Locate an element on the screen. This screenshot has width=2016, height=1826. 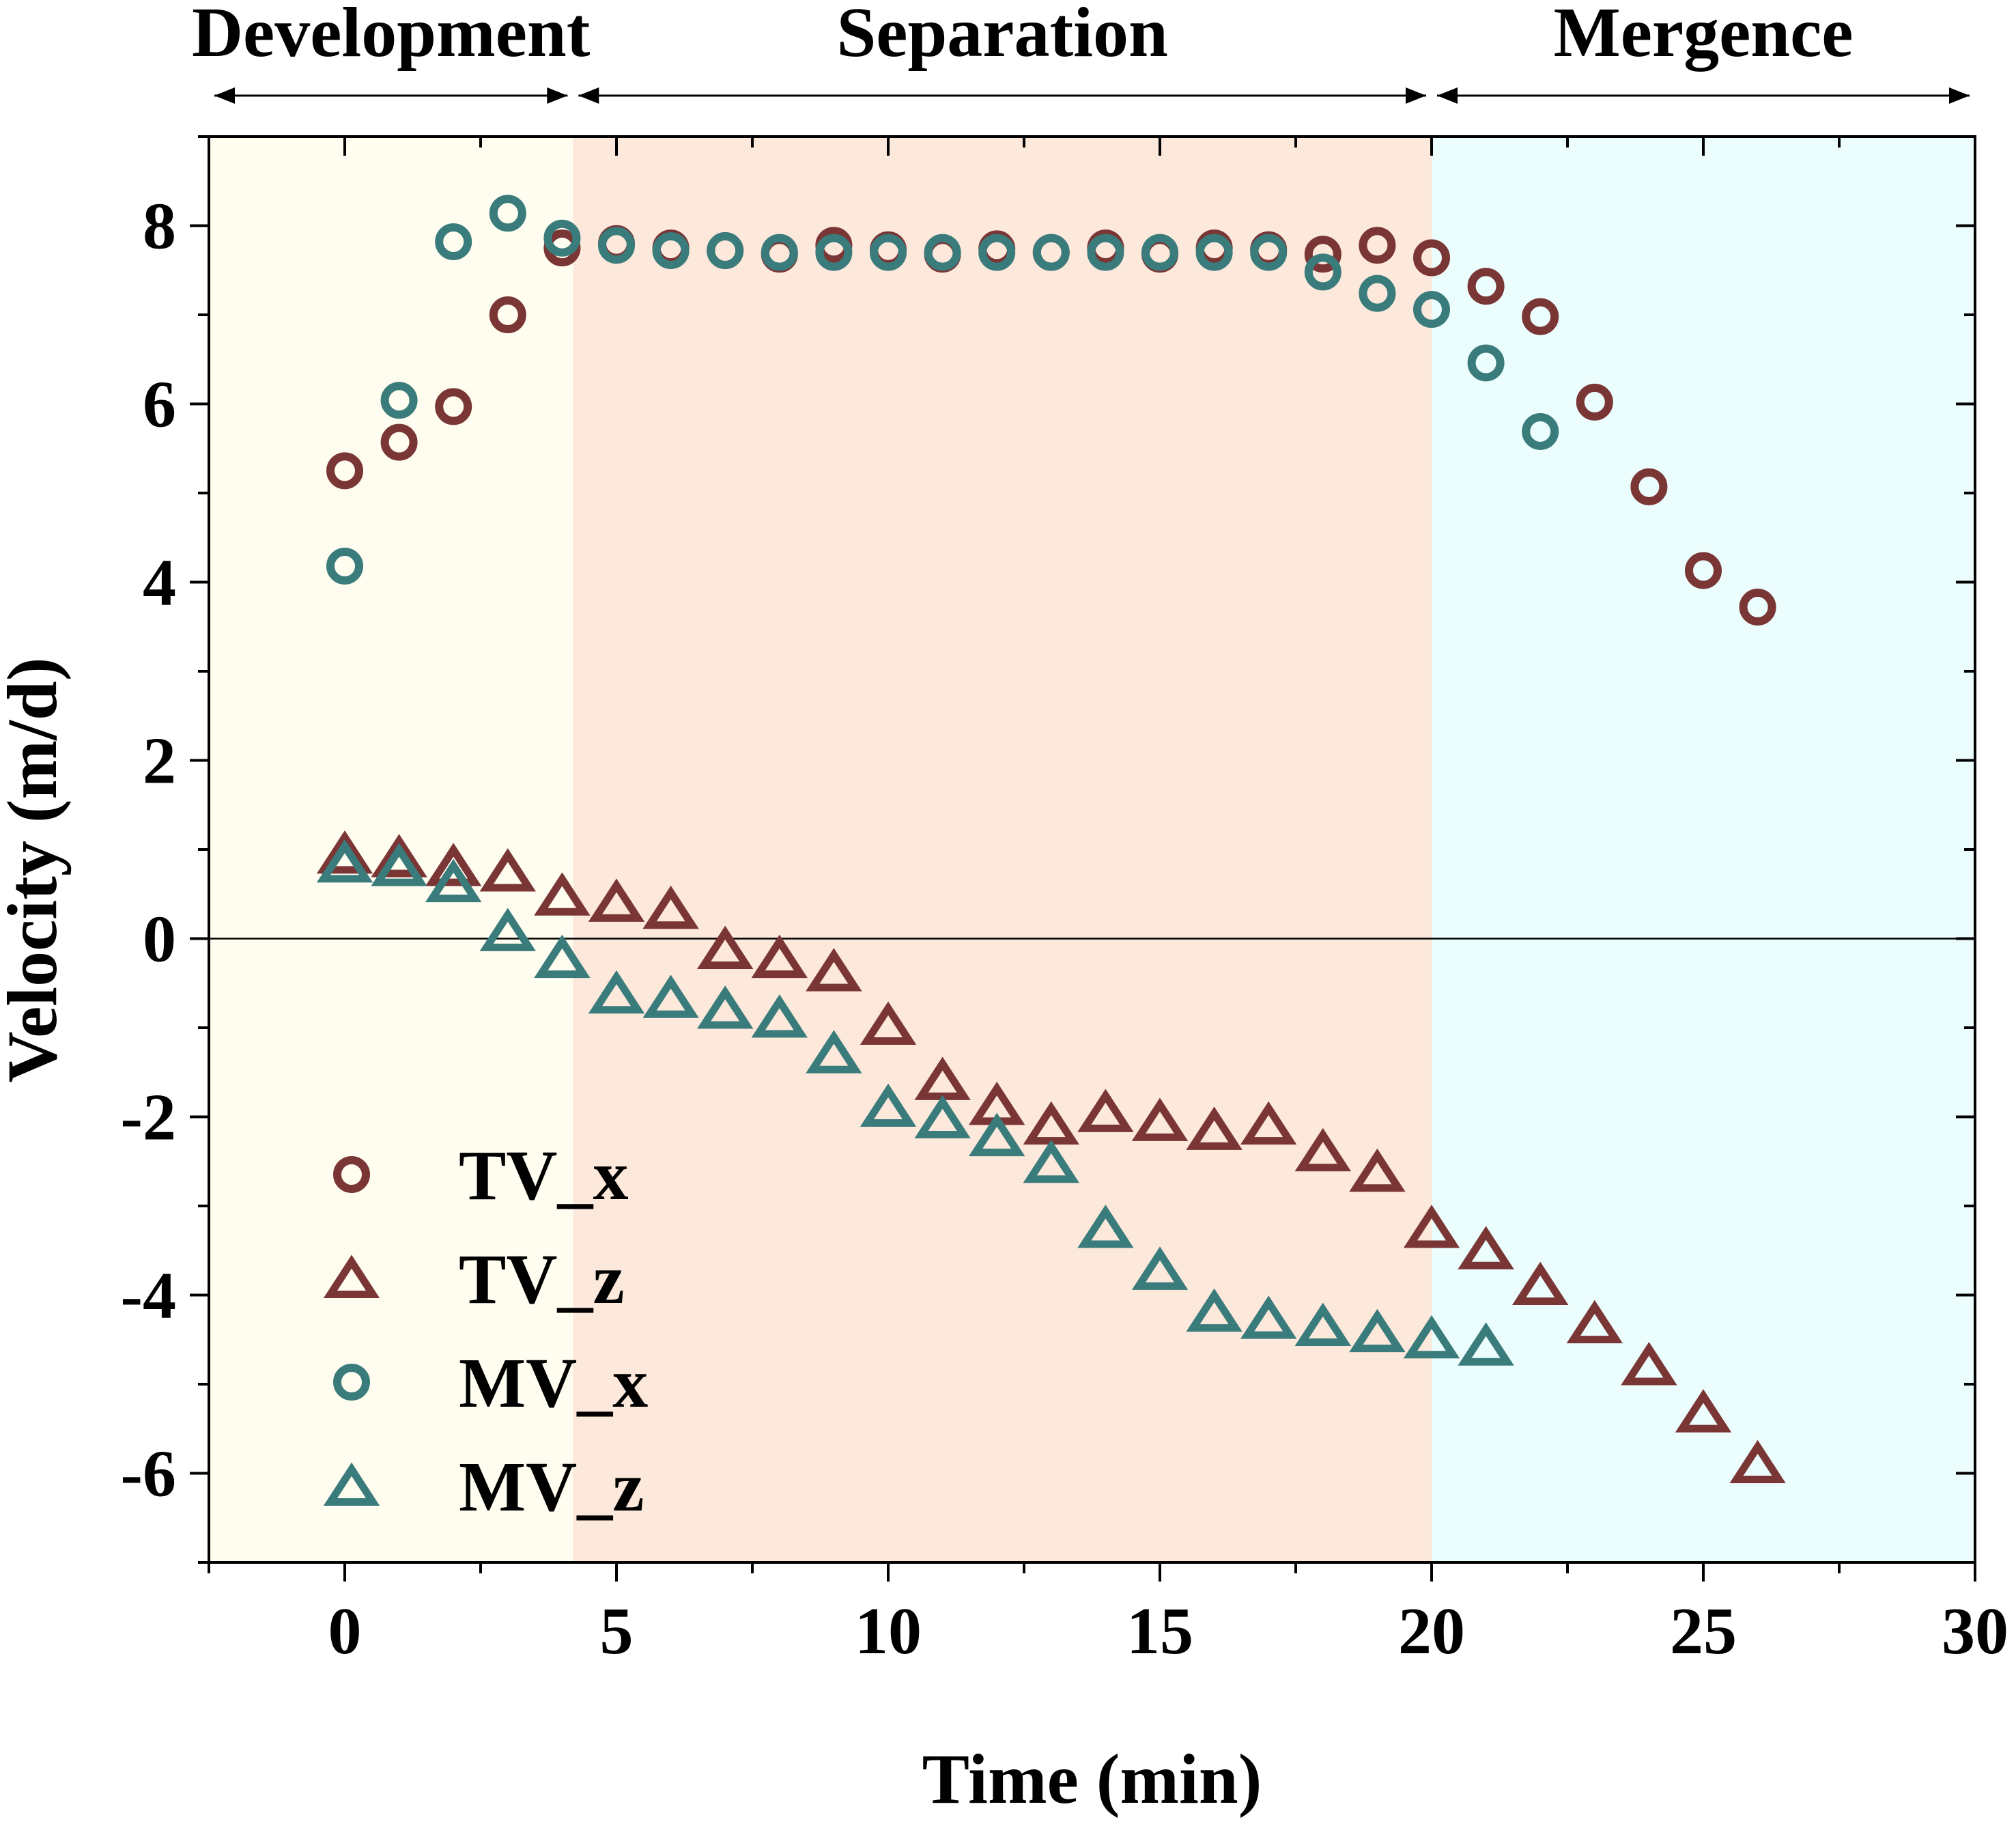
phase-header: Development Separation Mergence is located at coordinates (1081, 52).